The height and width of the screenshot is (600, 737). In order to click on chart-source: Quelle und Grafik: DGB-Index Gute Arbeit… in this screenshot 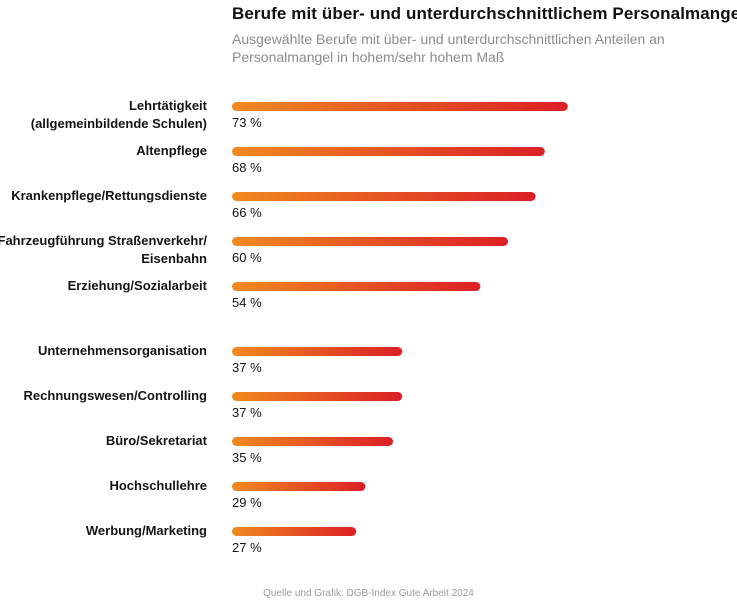, I will do `click(368, 593)`.